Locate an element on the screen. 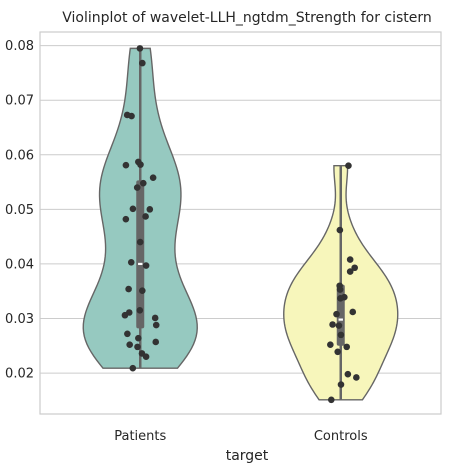 The image size is (451, 473). y-tick-label: 0.05 is located at coordinates (19, 210).